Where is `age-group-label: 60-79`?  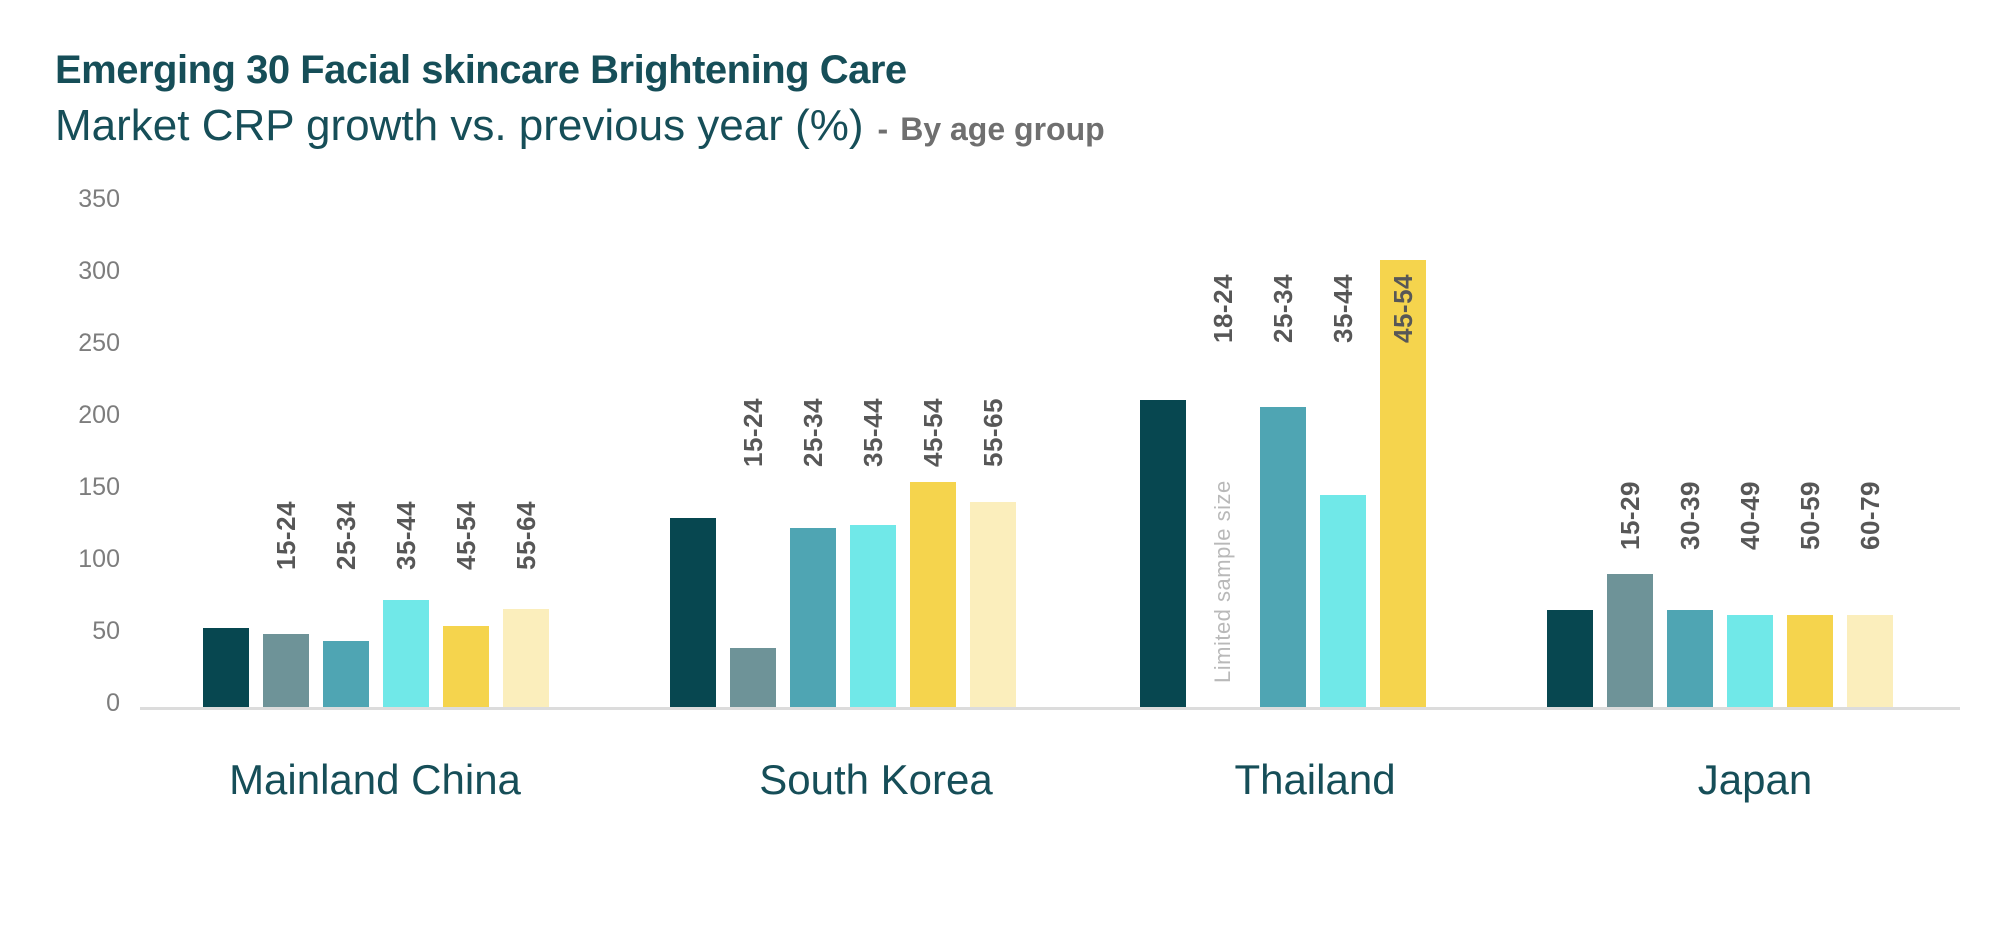
age-group-label: 60-79 is located at coordinates (1870, 515).